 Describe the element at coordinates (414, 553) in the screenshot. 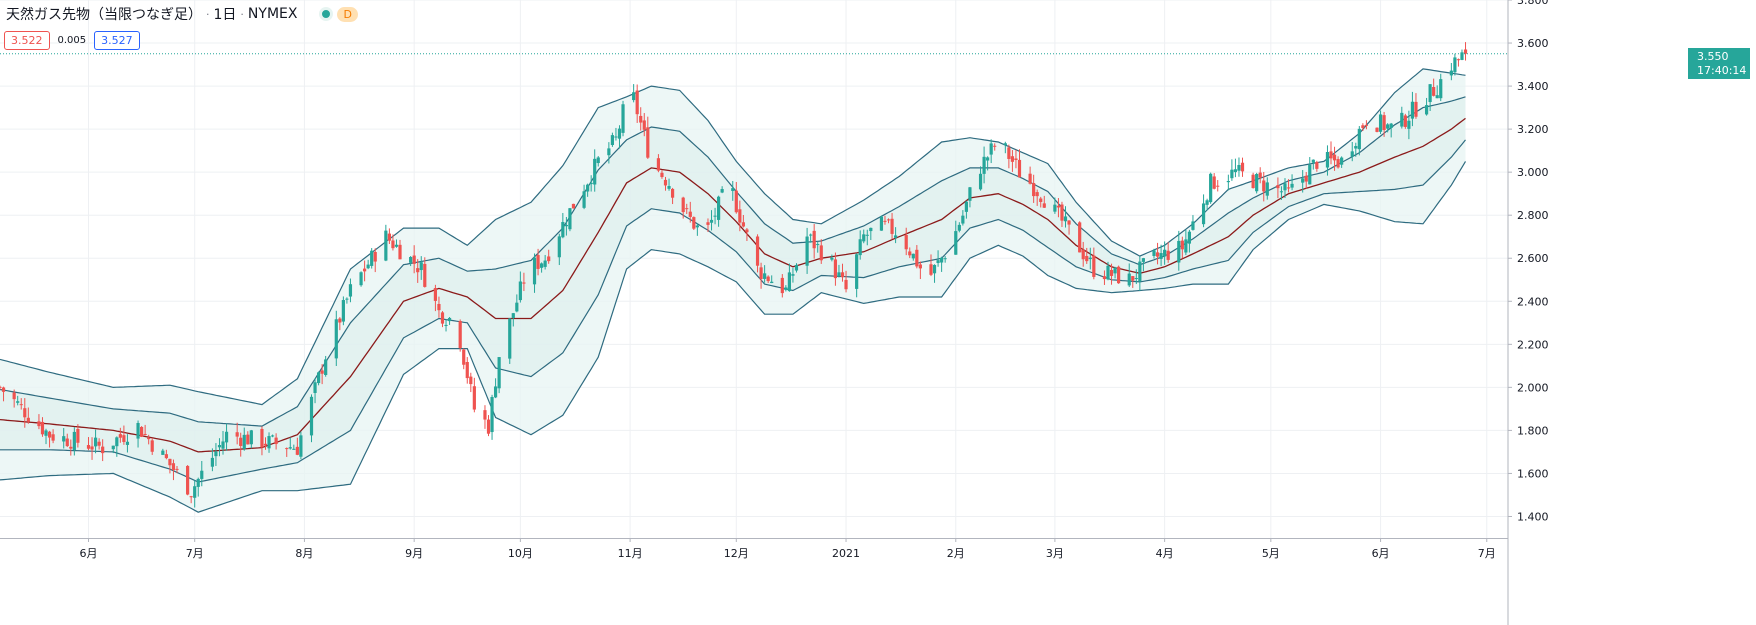

I see `time-tick-label: 9月` at that location.